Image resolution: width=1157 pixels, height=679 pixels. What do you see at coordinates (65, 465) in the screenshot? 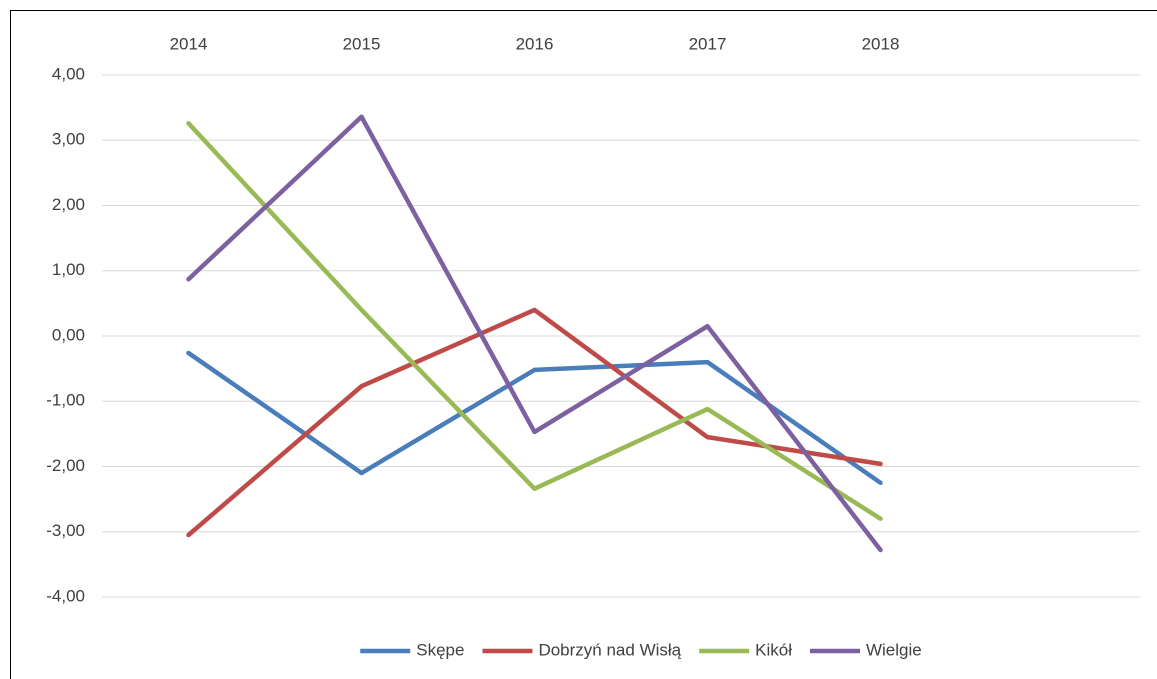
I see `y-tick-label: -2,00` at bounding box center [65, 465].